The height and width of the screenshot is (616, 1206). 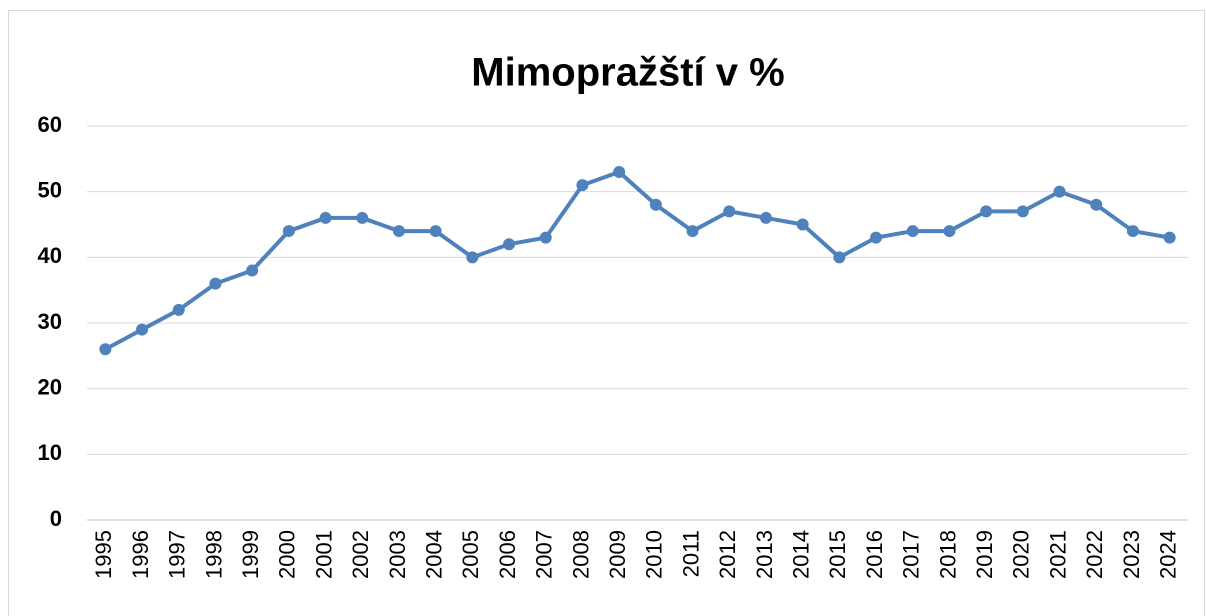 I want to click on x-tick-label: 2014, so click(x=800, y=554).